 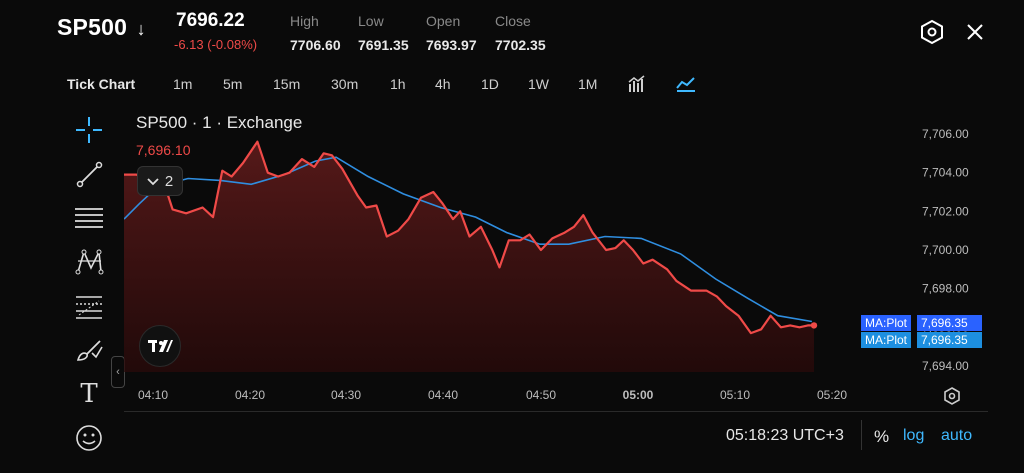 What do you see at coordinates (785, 435) in the screenshot?
I see `clock-timezone: 05:18:23 UTC+3` at bounding box center [785, 435].